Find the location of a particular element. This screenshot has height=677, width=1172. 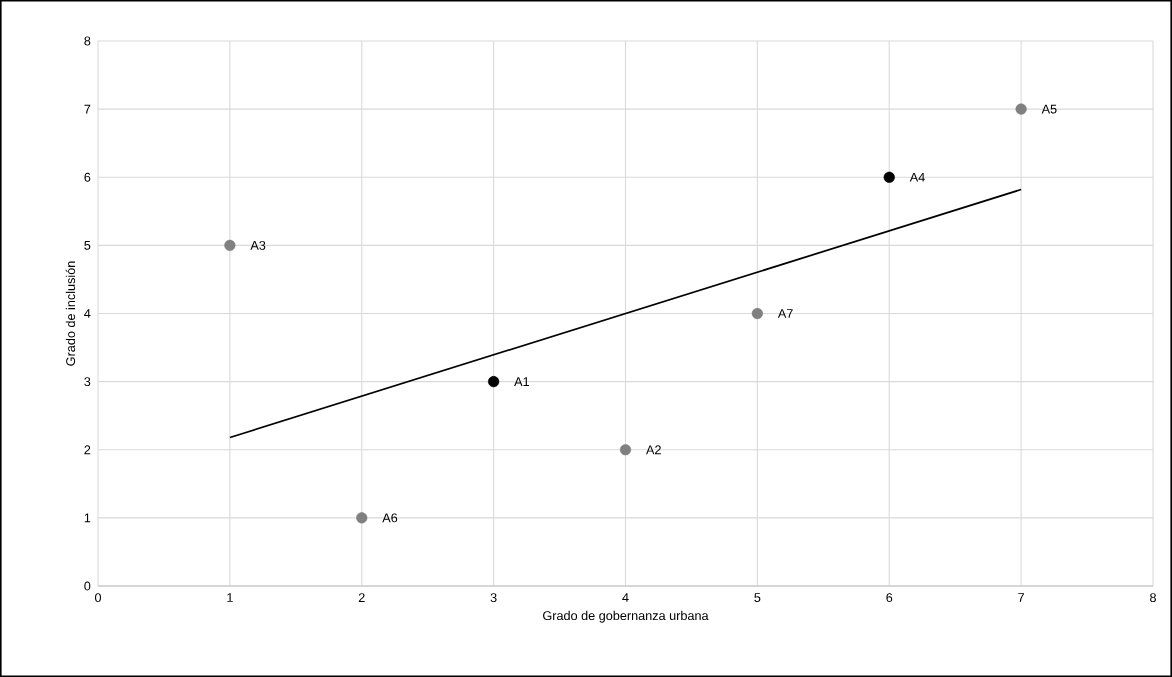

x-tick-label: 7 is located at coordinates (1021, 597).